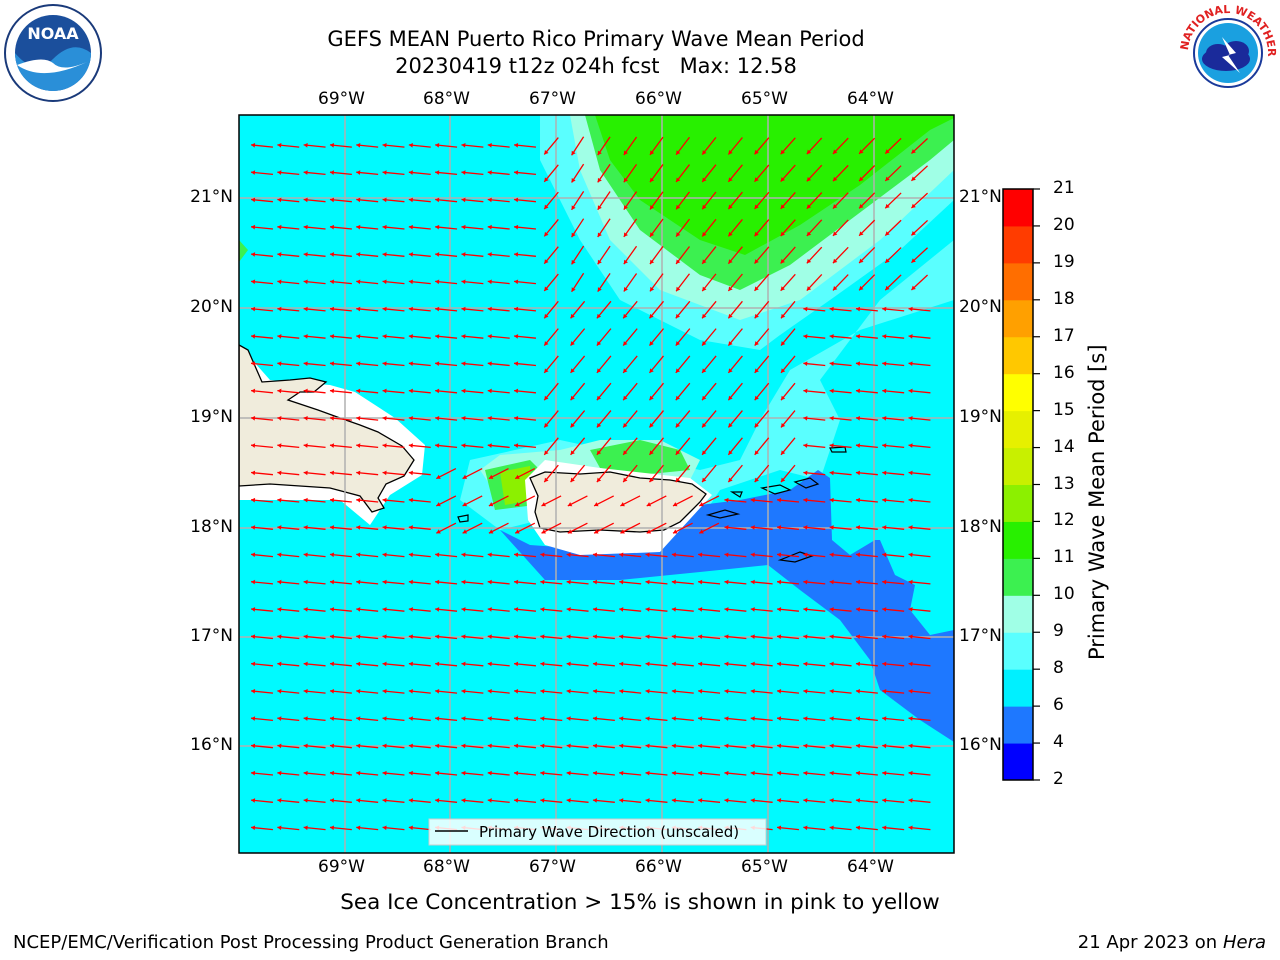 This screenshot has width=1280, height=960. Describe the element at coordinates (764, 99) in the screenshot. I see `lon-label-top: 65°W` at that location.